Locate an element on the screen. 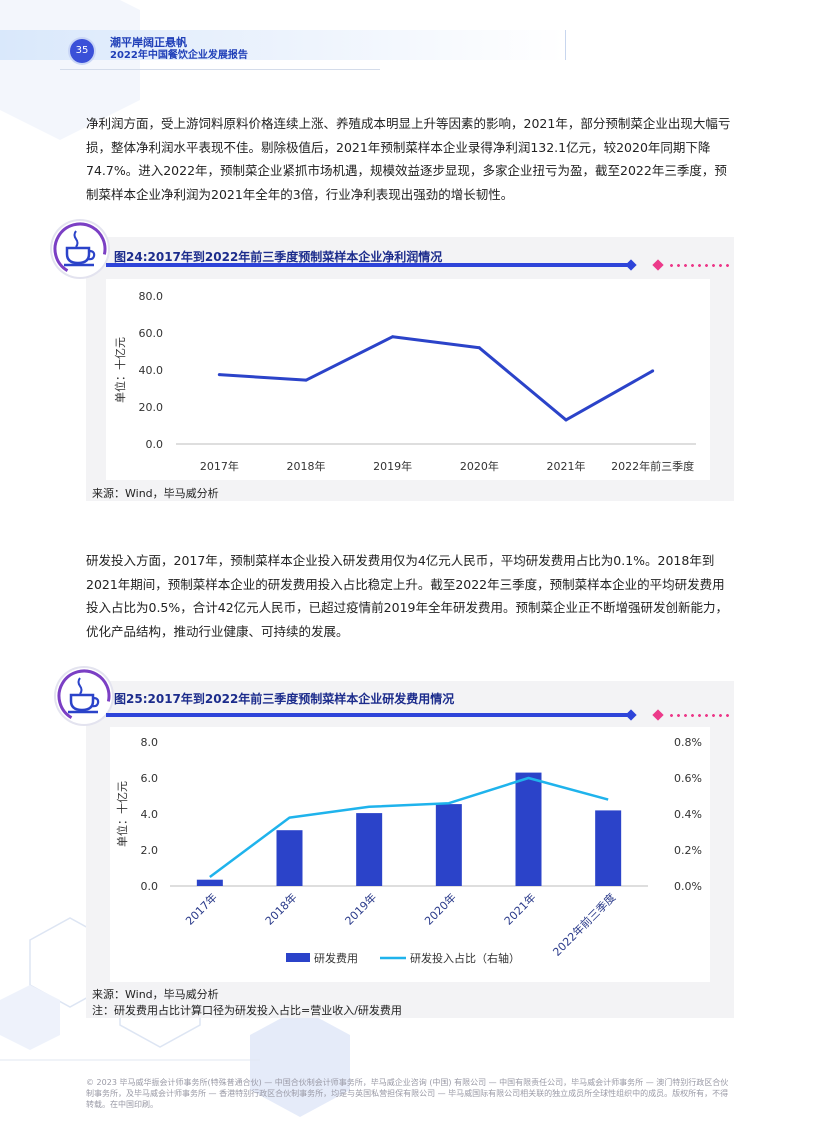  right-y-tick-label: 0.0% is located at coordinates (688, 886).